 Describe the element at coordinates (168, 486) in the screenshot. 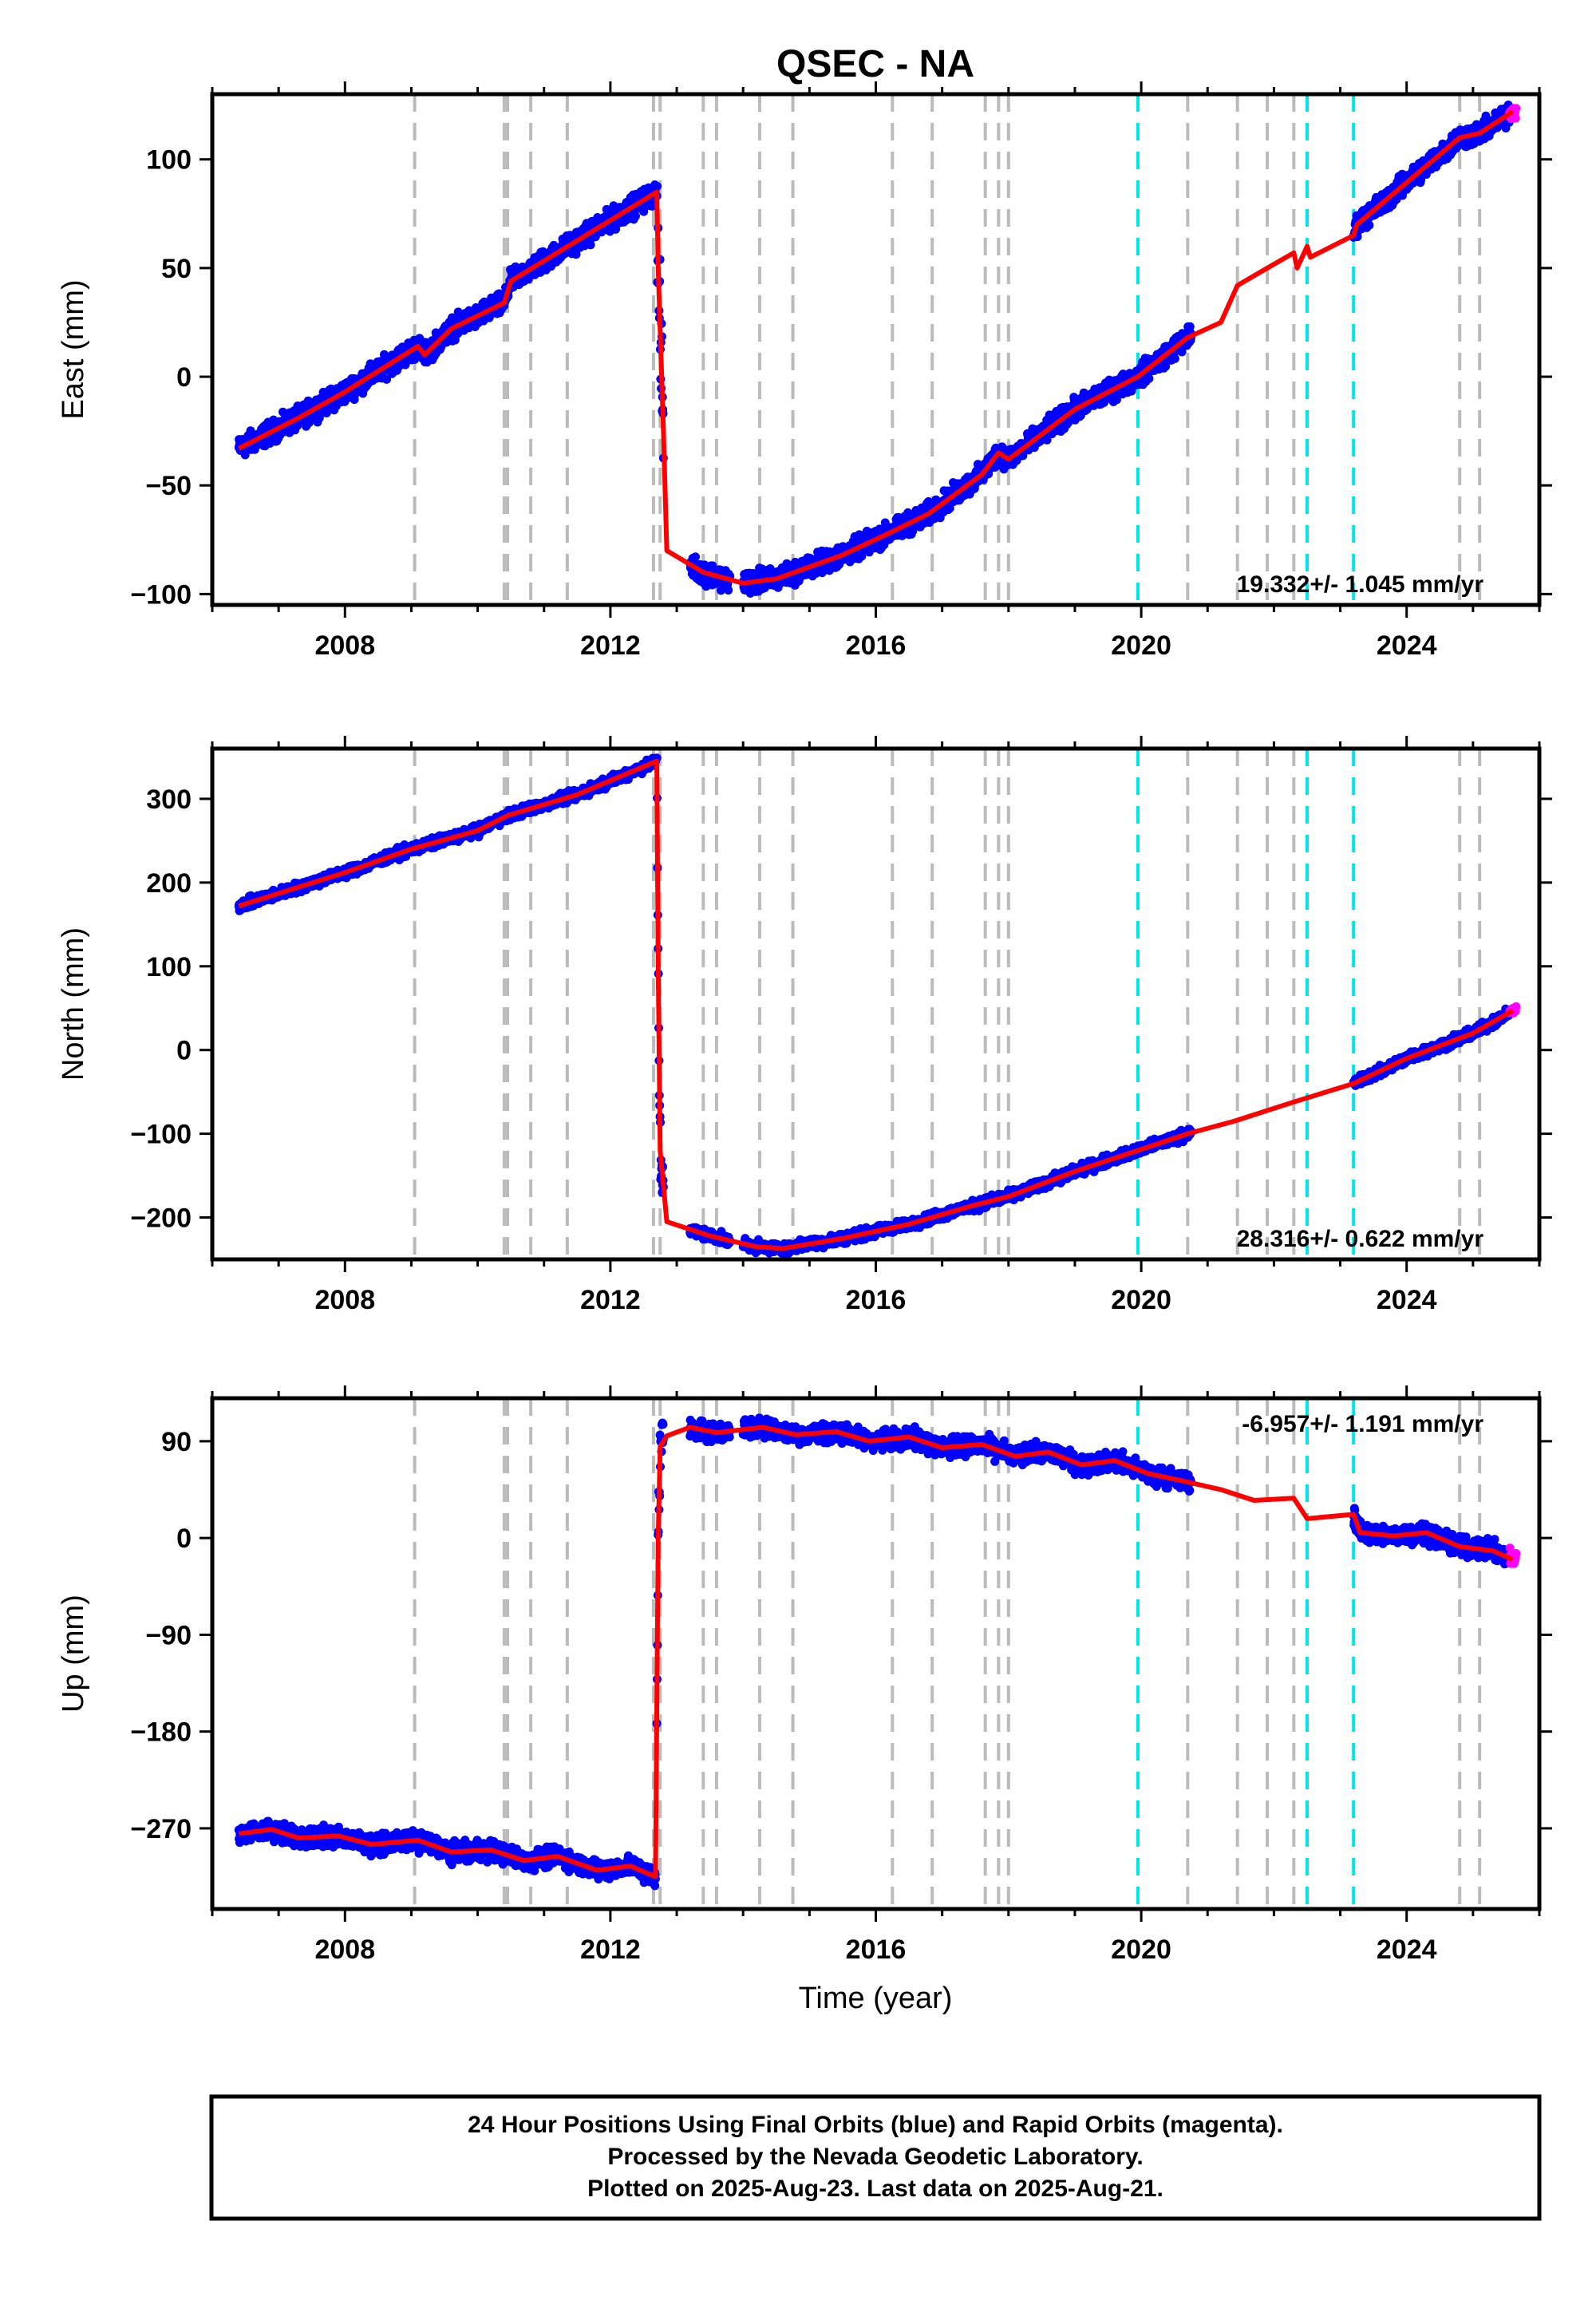

I see `y-tick-label: −50` at that location.